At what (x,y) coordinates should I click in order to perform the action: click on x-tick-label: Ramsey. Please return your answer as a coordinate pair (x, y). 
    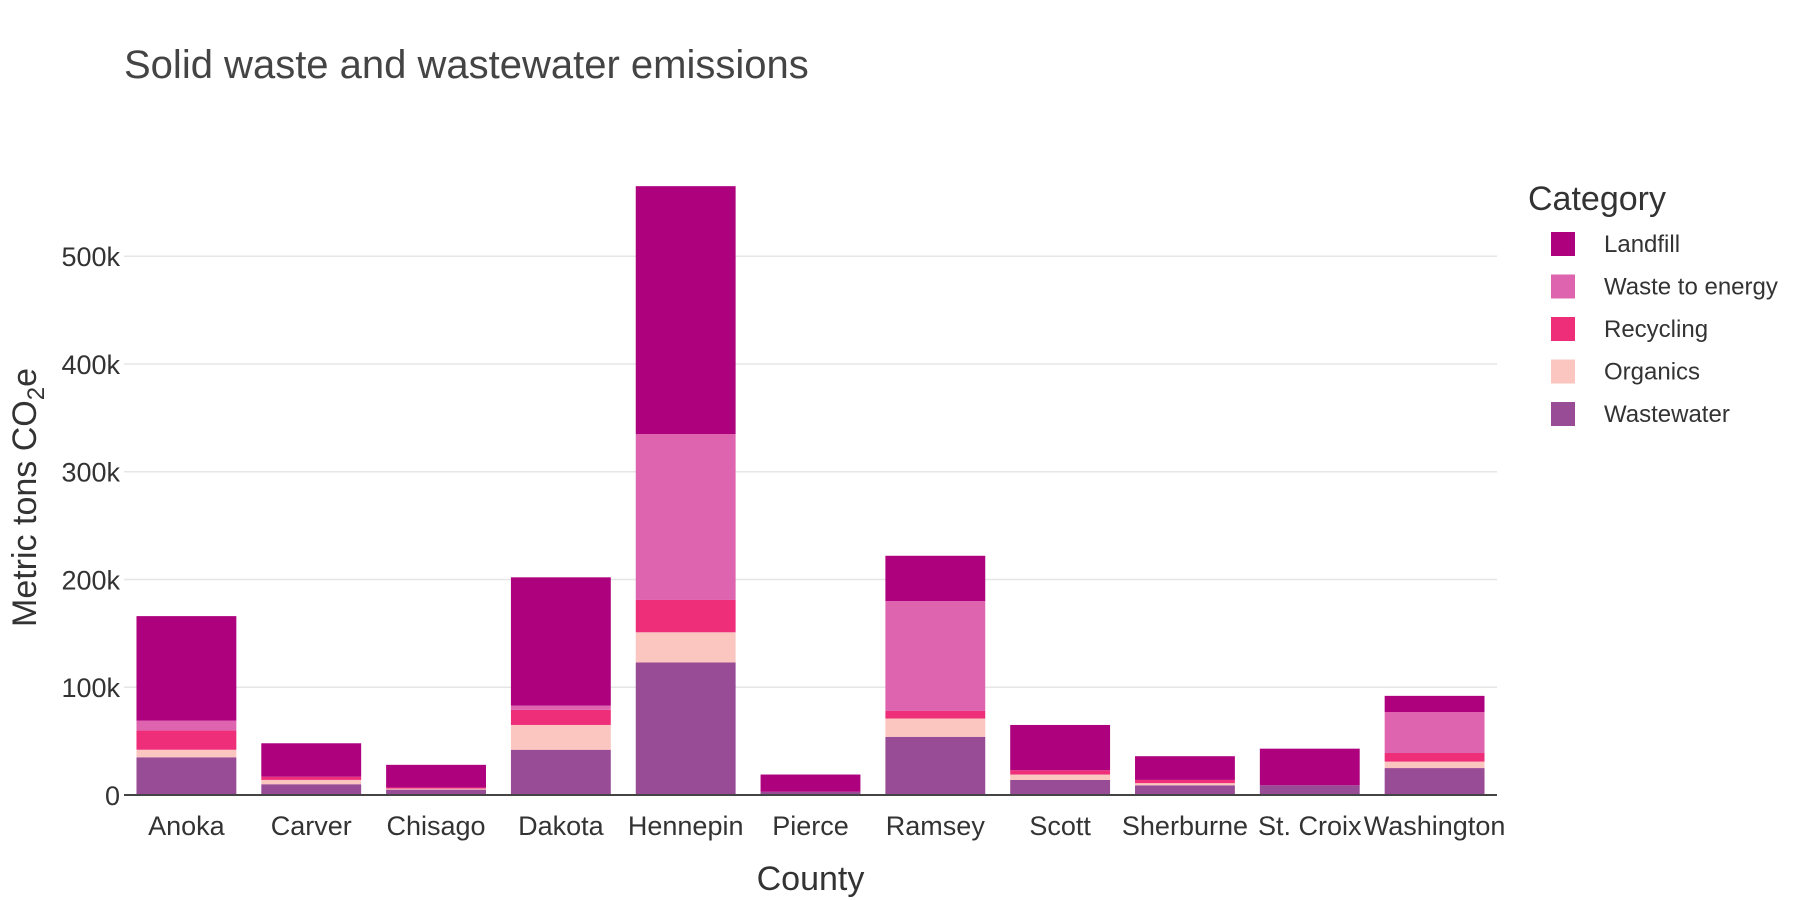
    Looking at the image, I should click on (936, 826).